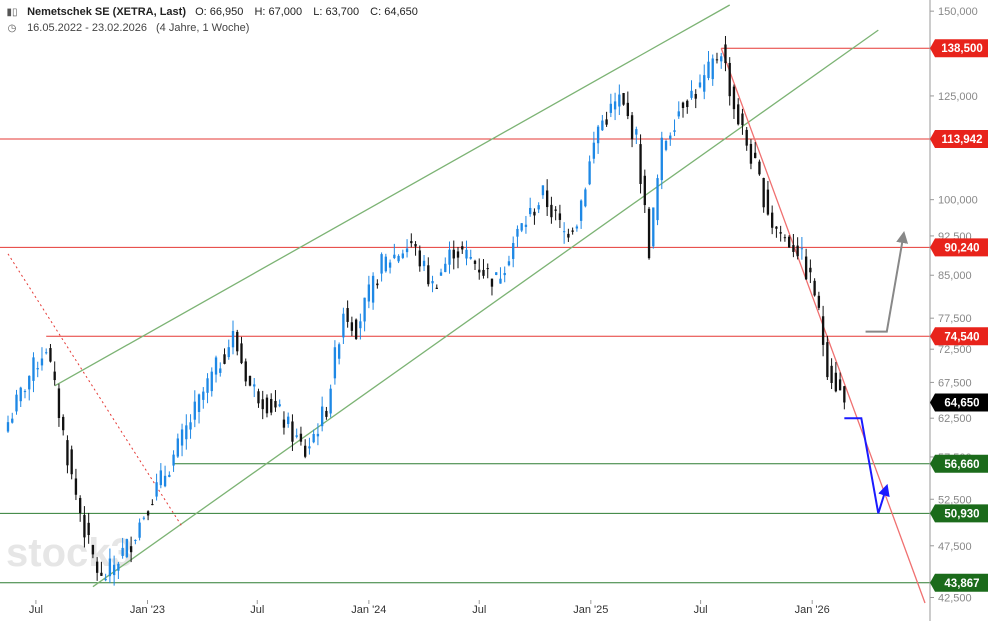  Describe the element at coordinates (887, 282) in the screenshot. I see `projection-up-arrow` at that location.